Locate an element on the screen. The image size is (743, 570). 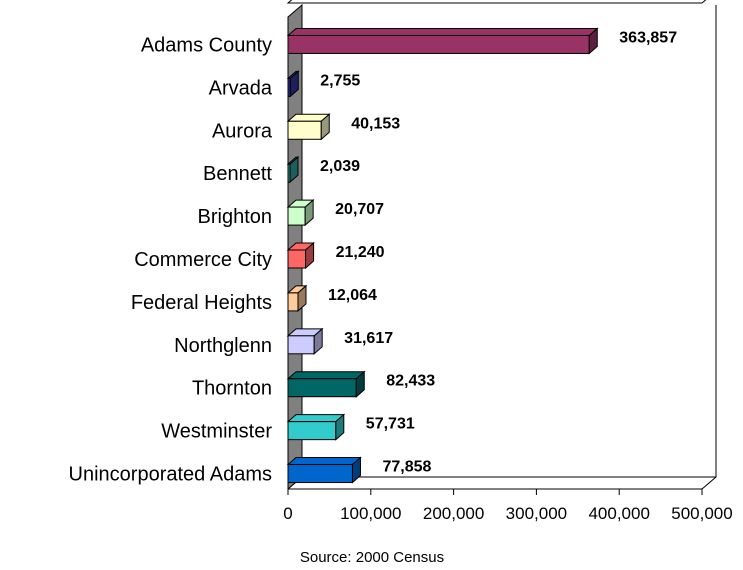
bar-commerce-city is located at coordinates (300, 255).